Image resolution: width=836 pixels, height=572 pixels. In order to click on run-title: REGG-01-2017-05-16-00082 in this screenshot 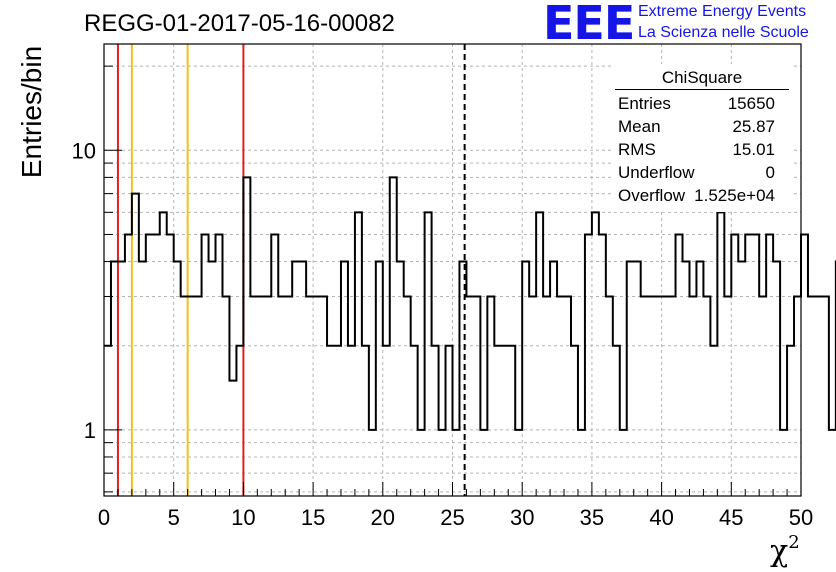, I will do `click(239, 23)`.